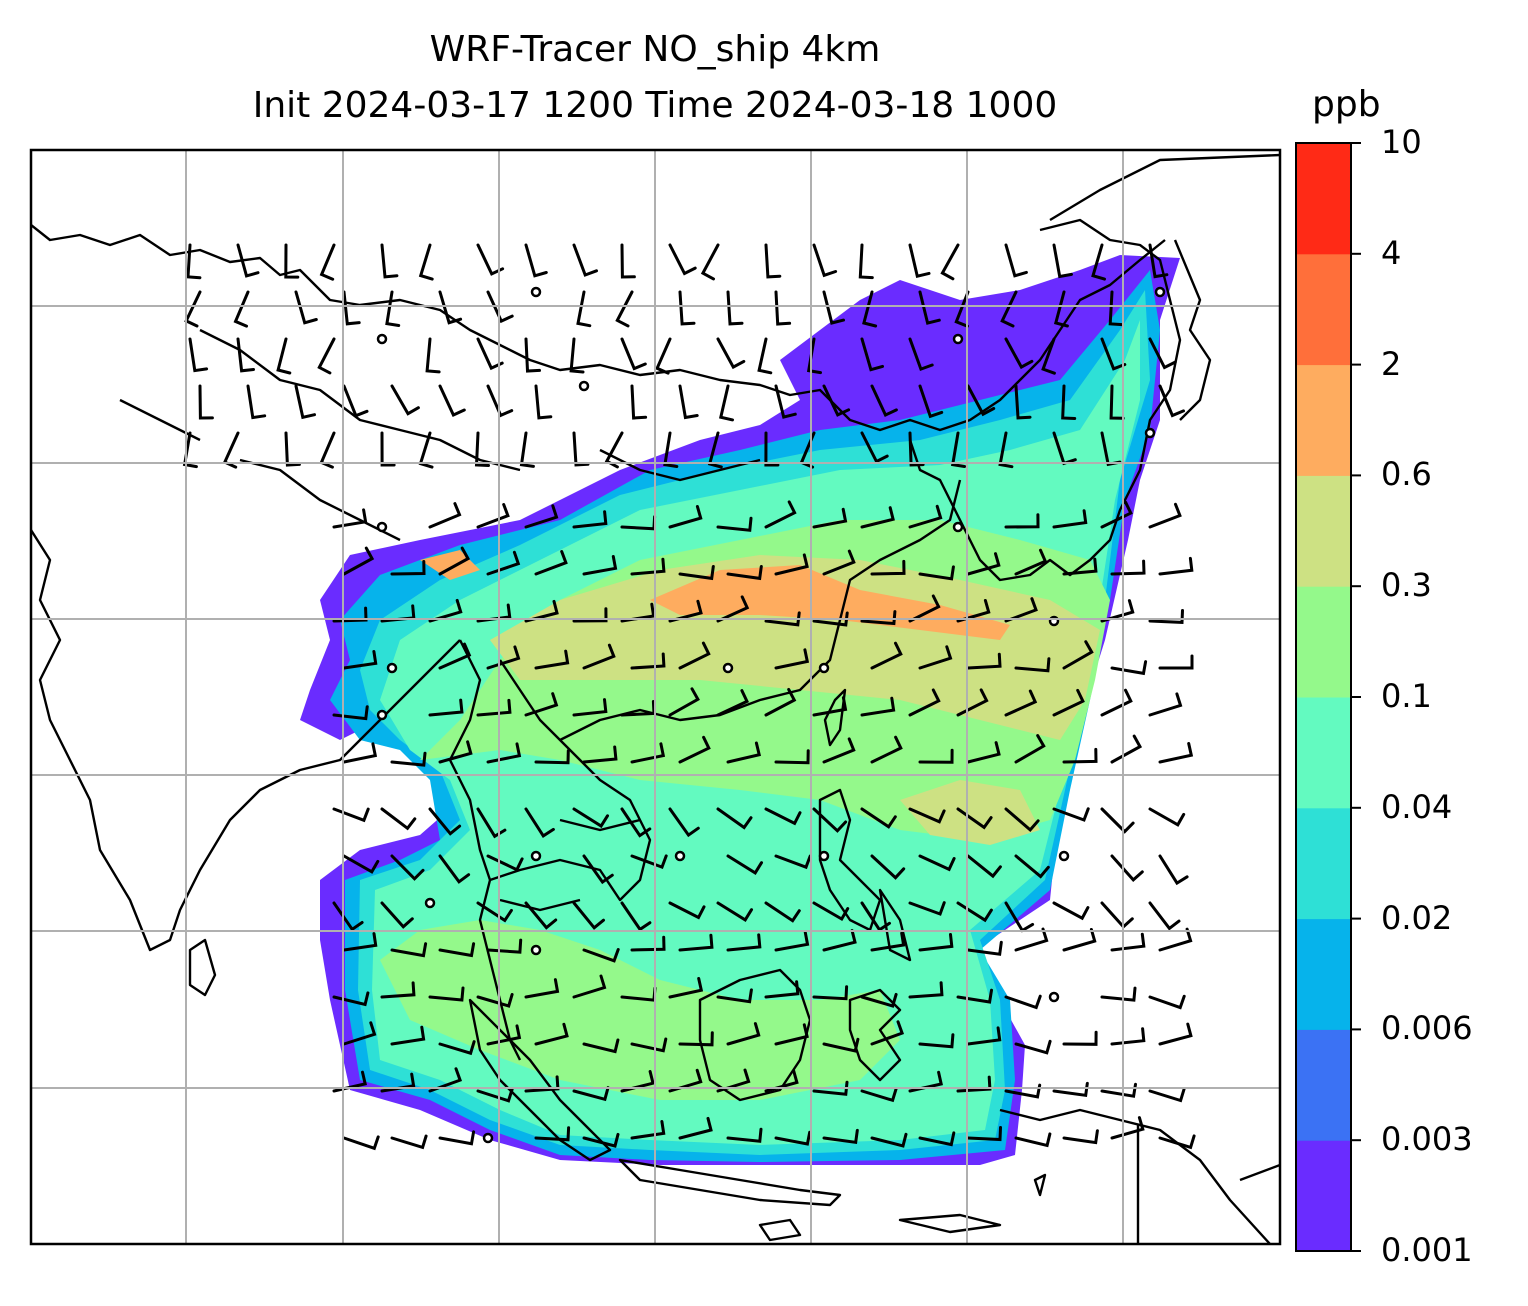  I want to click on coastline-taiwan, so click(835, 717).